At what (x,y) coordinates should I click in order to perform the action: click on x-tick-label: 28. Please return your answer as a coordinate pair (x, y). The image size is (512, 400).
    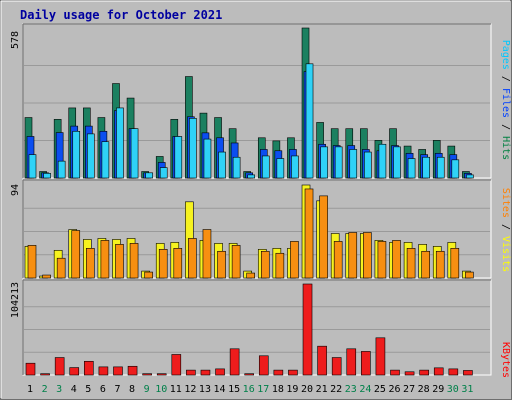
    Looking at the image, I should click on (424, 389).